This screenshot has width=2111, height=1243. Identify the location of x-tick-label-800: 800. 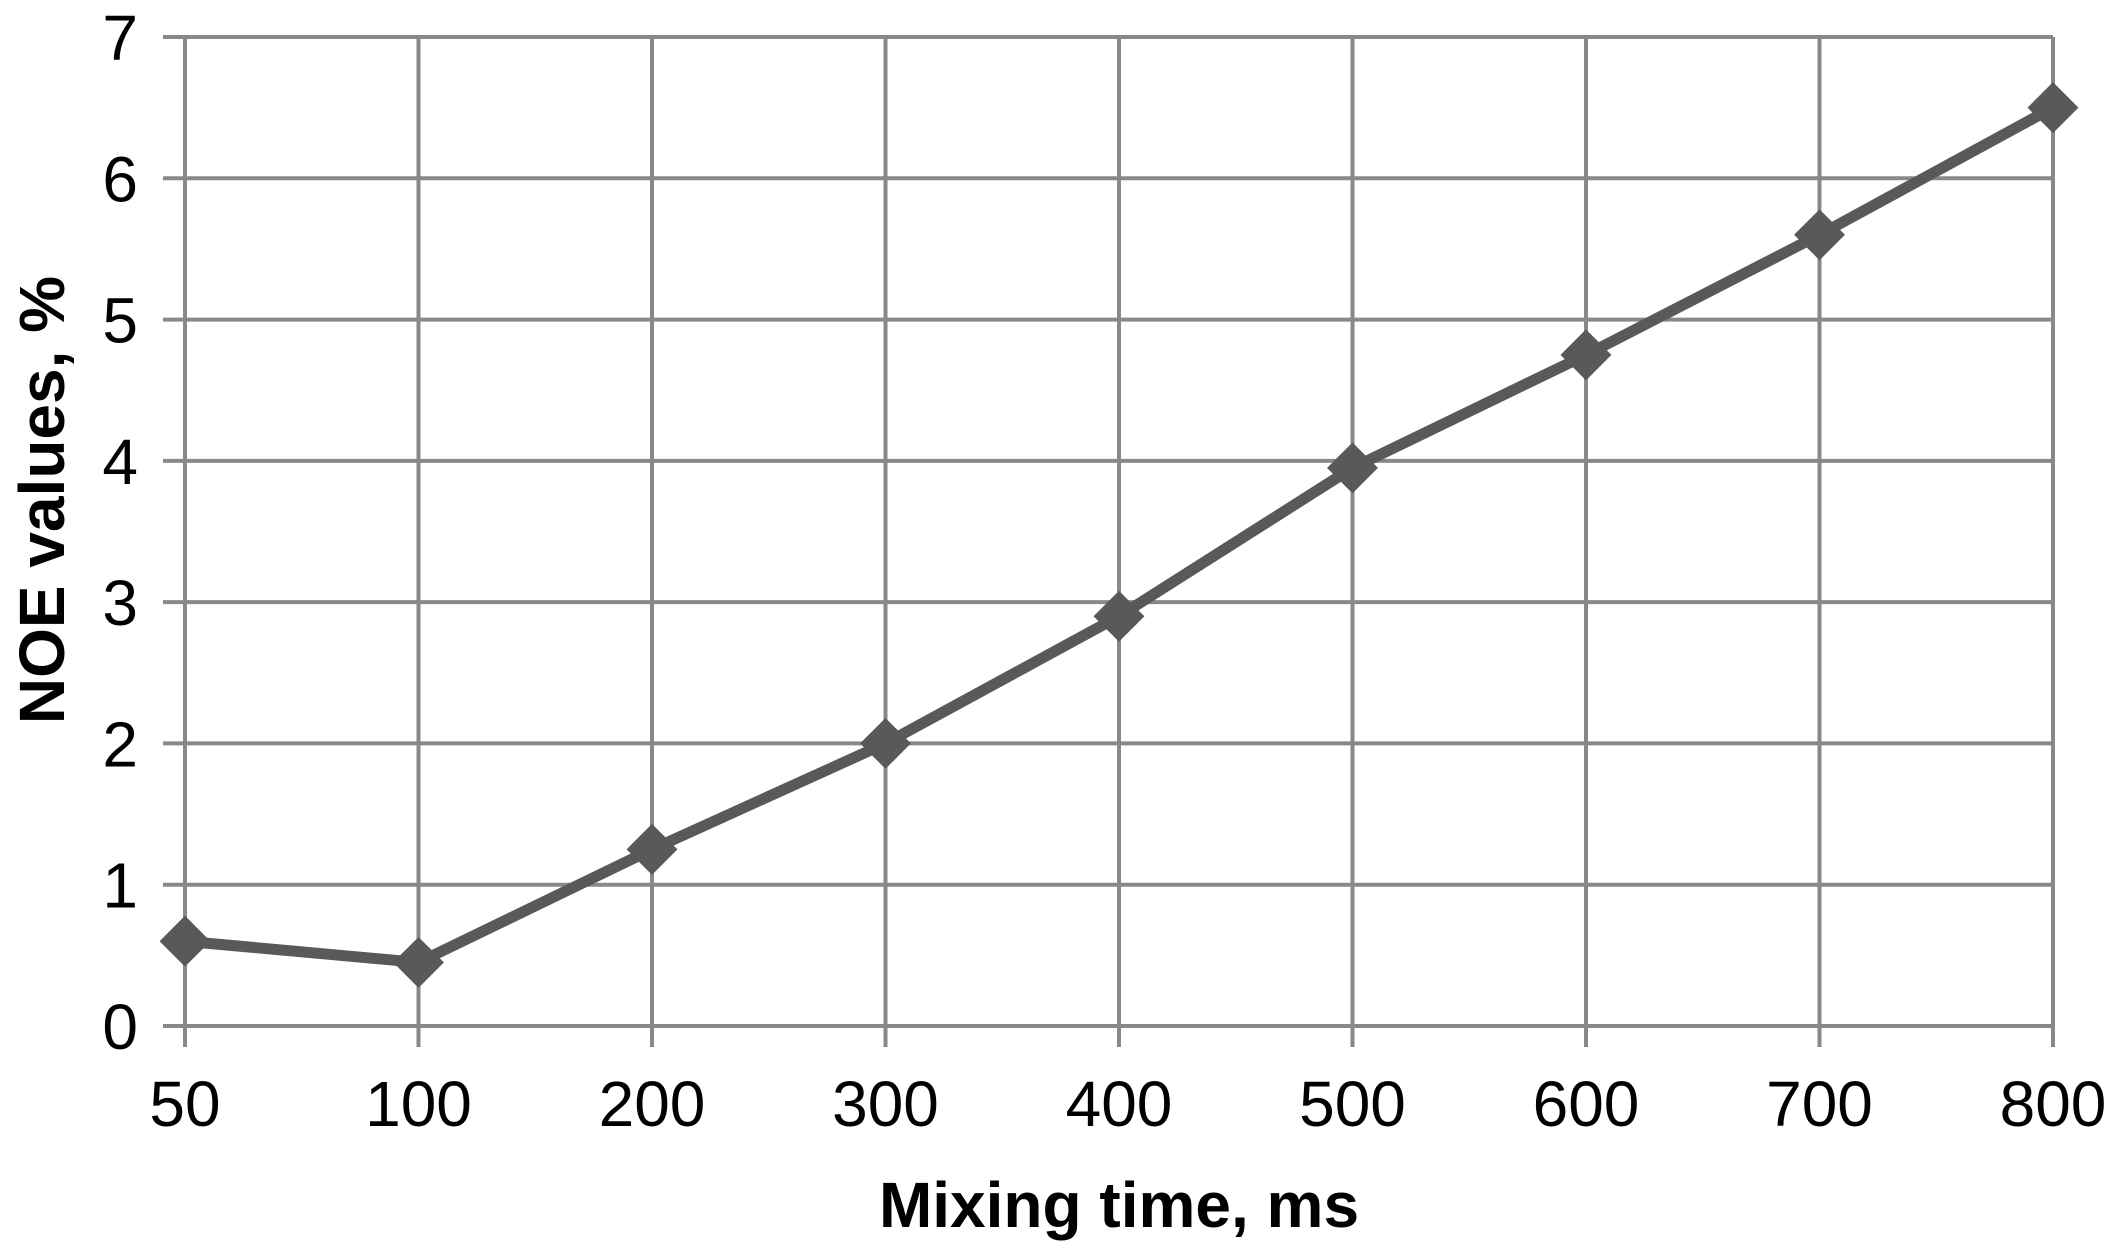
(2053, 1104).